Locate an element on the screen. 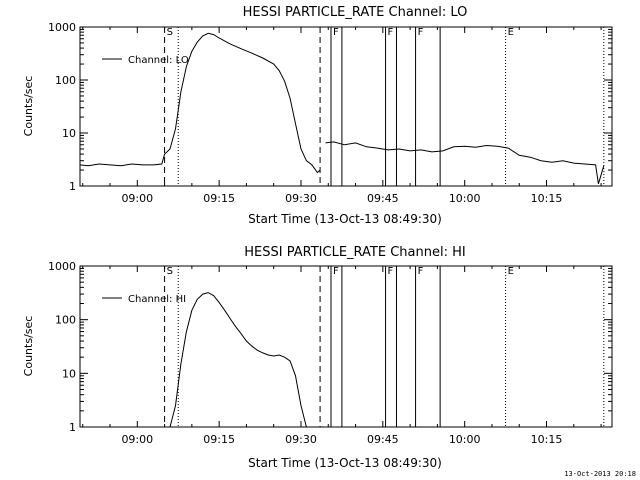 Image resolution: width=640 pixels, height=480 pixels. legend: Channel: LO is located at coordinates (145, 60).